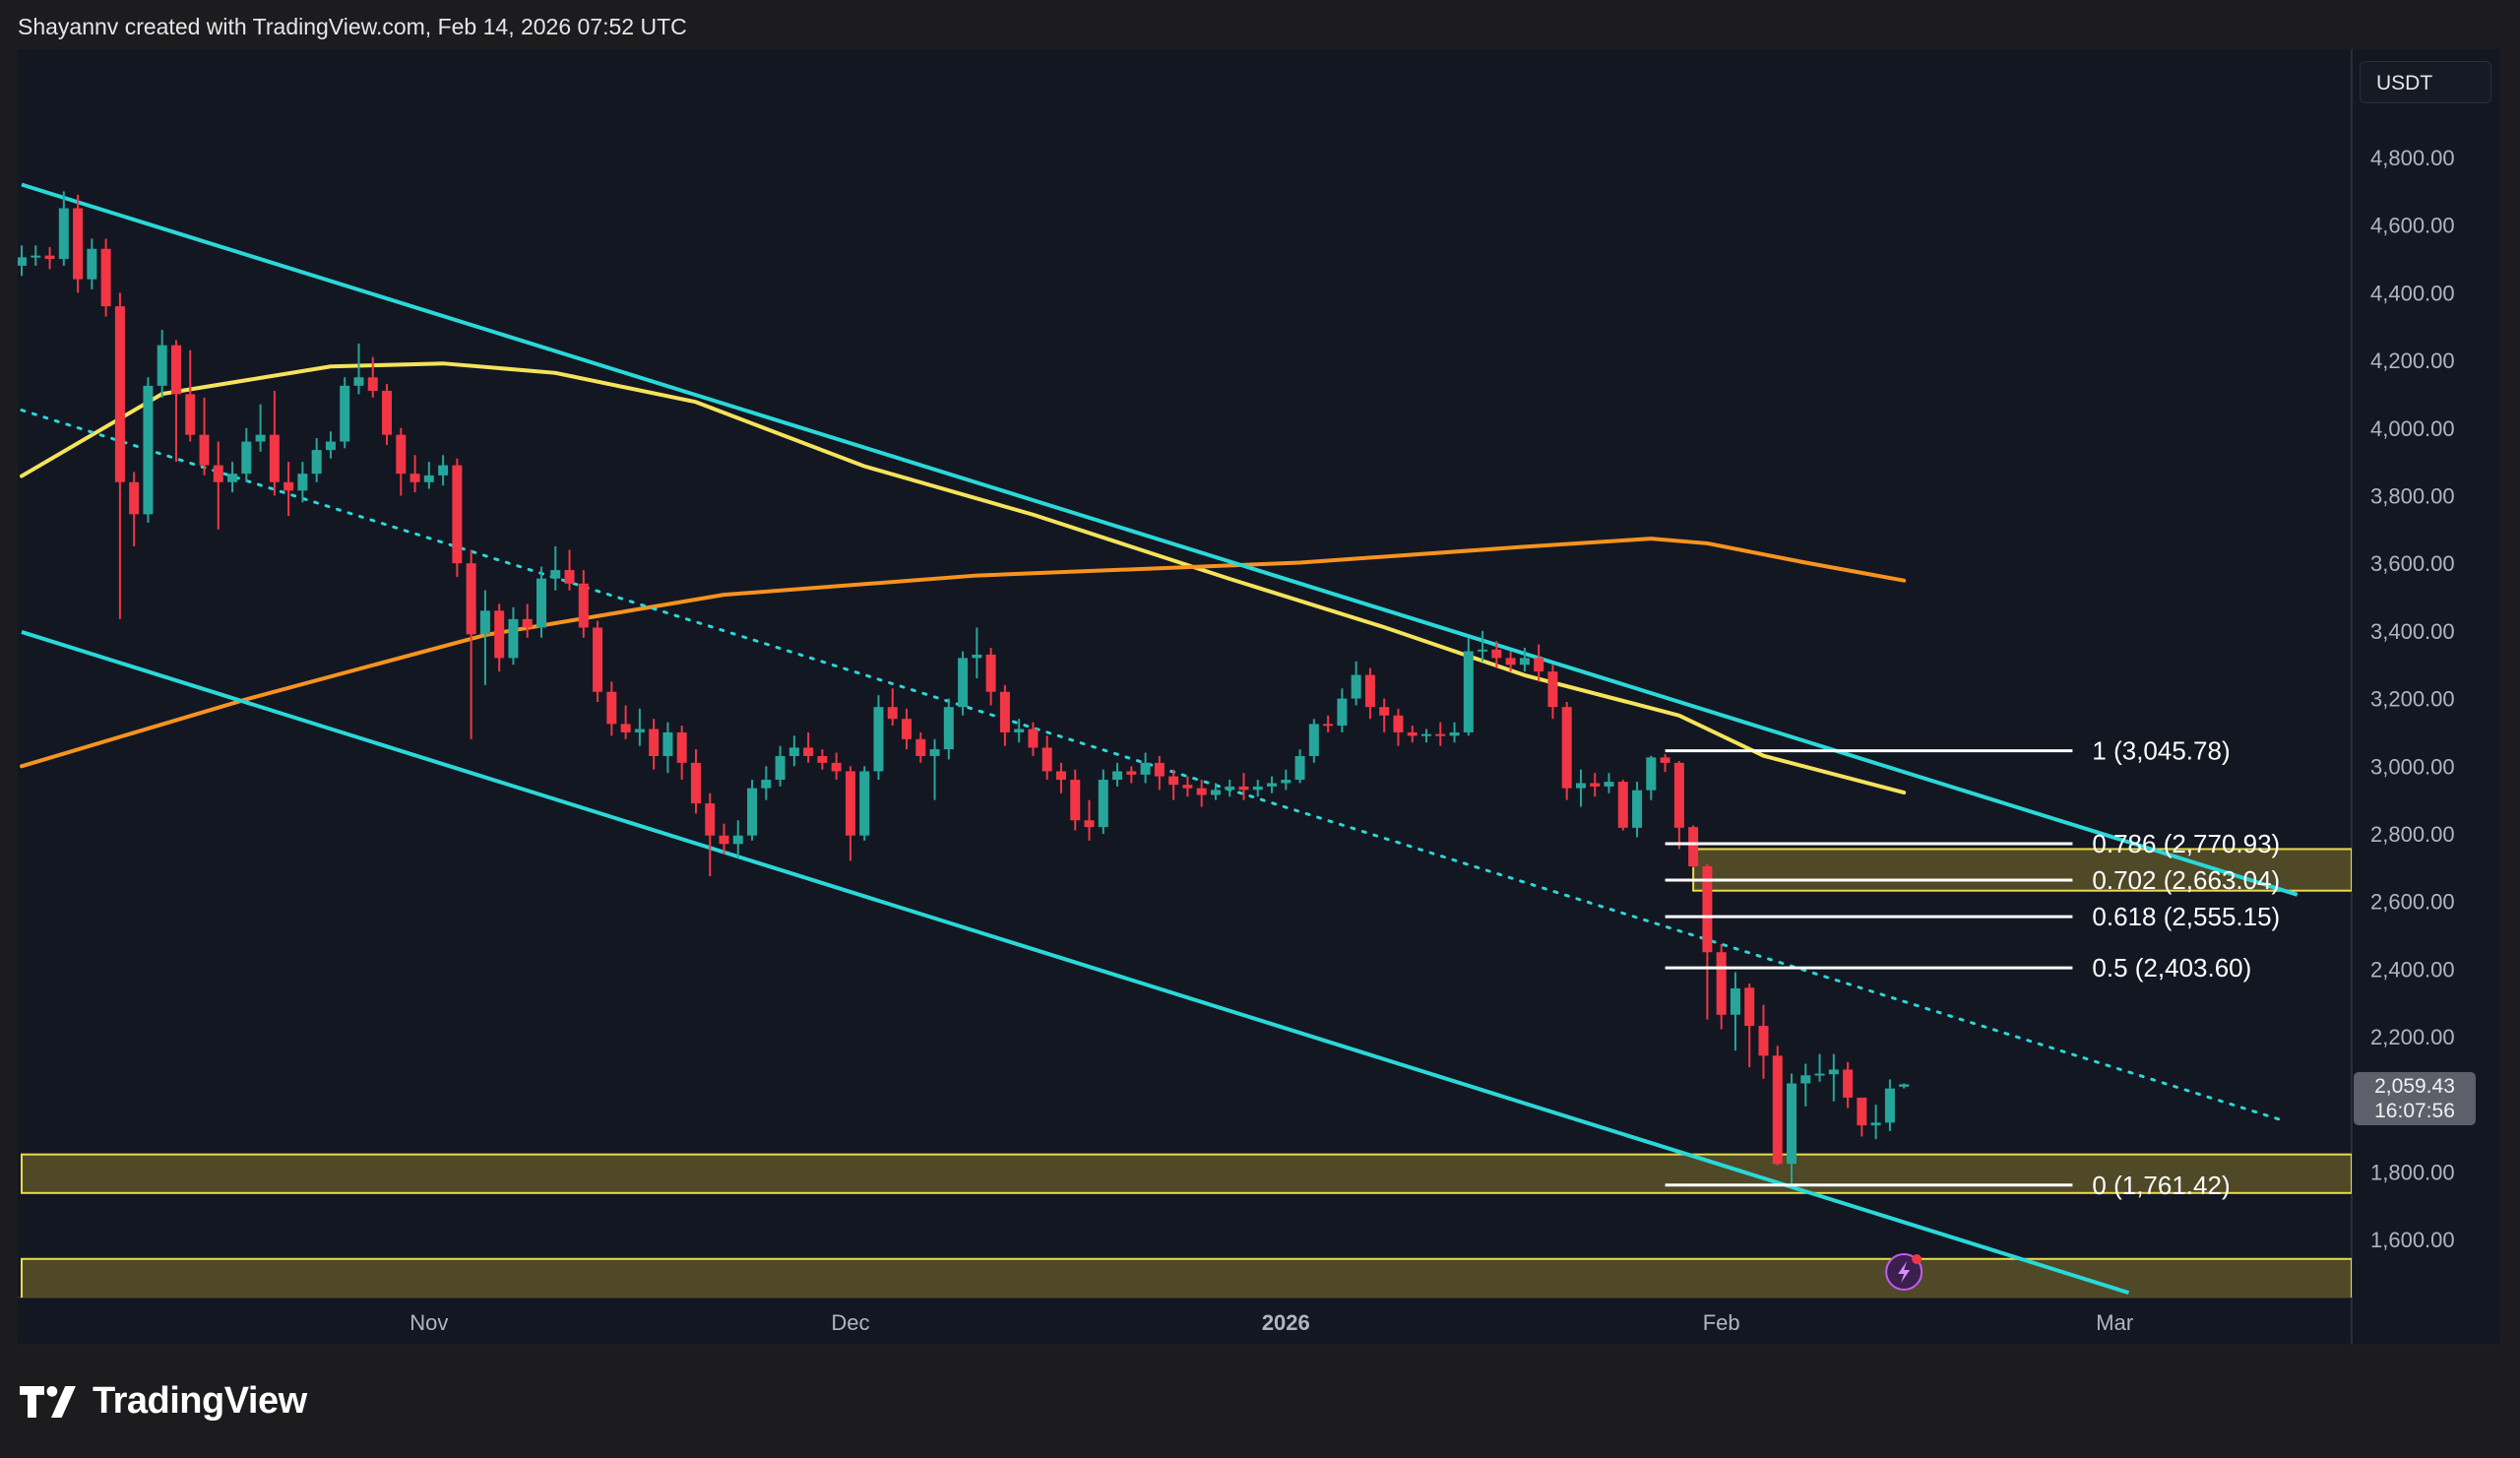 The image size is (2520, 1458). What do you see at coordinates (2186, 880) in the screenshot?
I see `fib-level-label: 0.702 (2,663.04)` at bounding box center [2186, 880].